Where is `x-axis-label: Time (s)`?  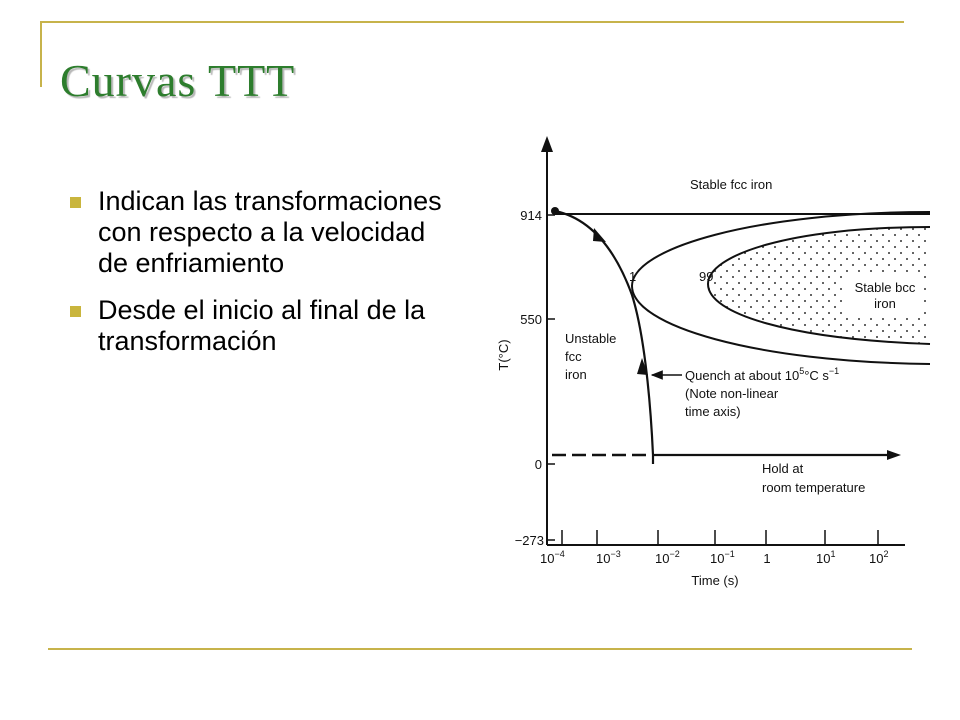 x-axis-label: Time (s) is located at coordinates (714, 580).